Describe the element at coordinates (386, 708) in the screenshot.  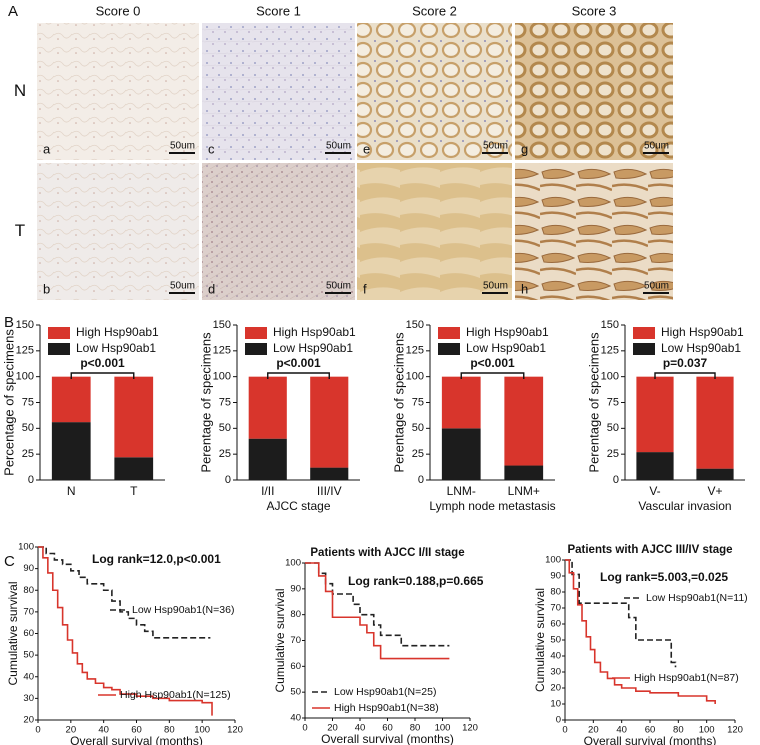
I see `legend-label: High Hsp90ab1(N=38)` at that location.